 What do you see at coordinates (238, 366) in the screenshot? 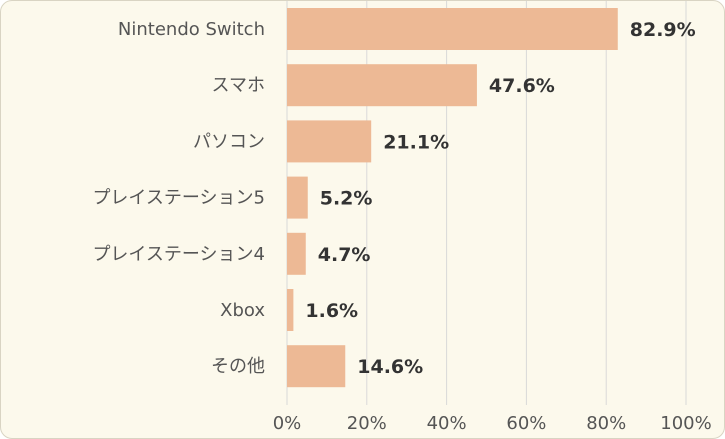
I see `category-label-6: その他` at bounding box center [238, 366].